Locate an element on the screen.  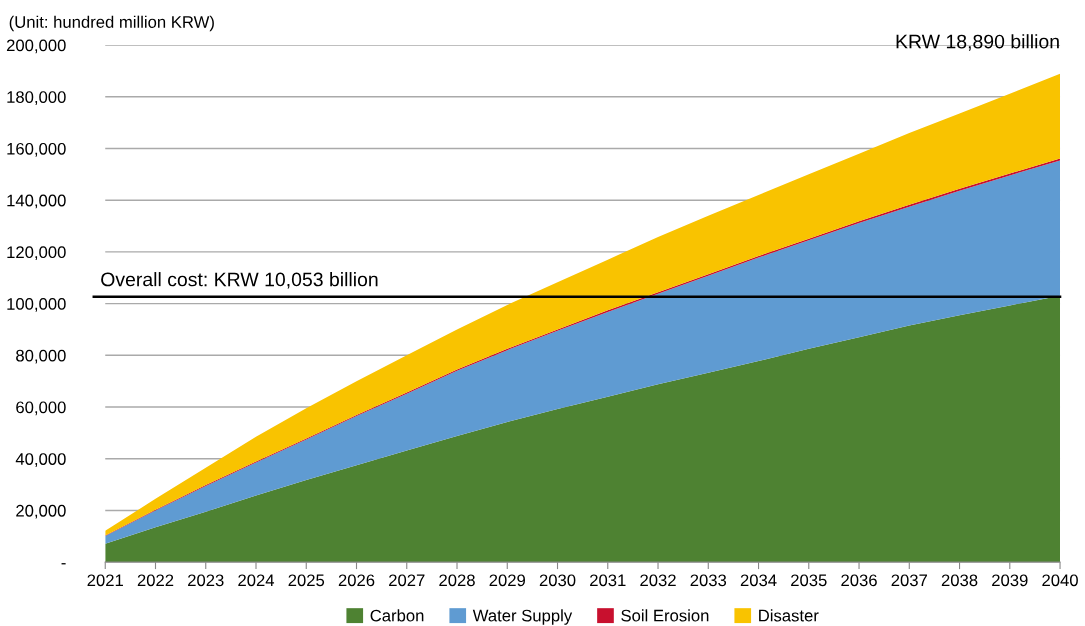
x-tick-label: 2038 is located at coordinates (959, 580).